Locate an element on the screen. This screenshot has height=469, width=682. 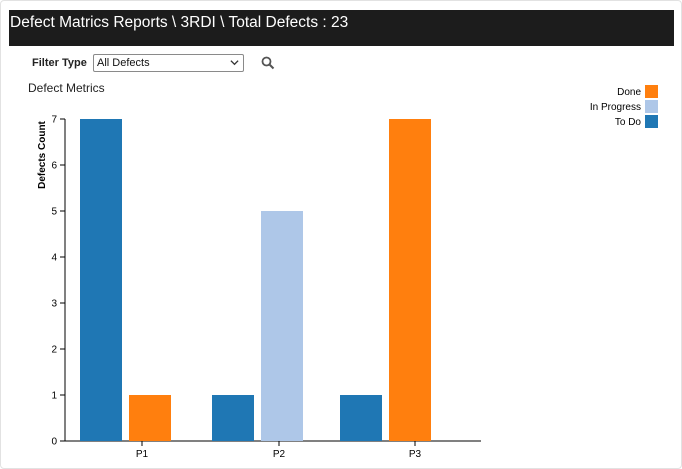
y-tick-label: 1 is located at coordinates (54, 396).